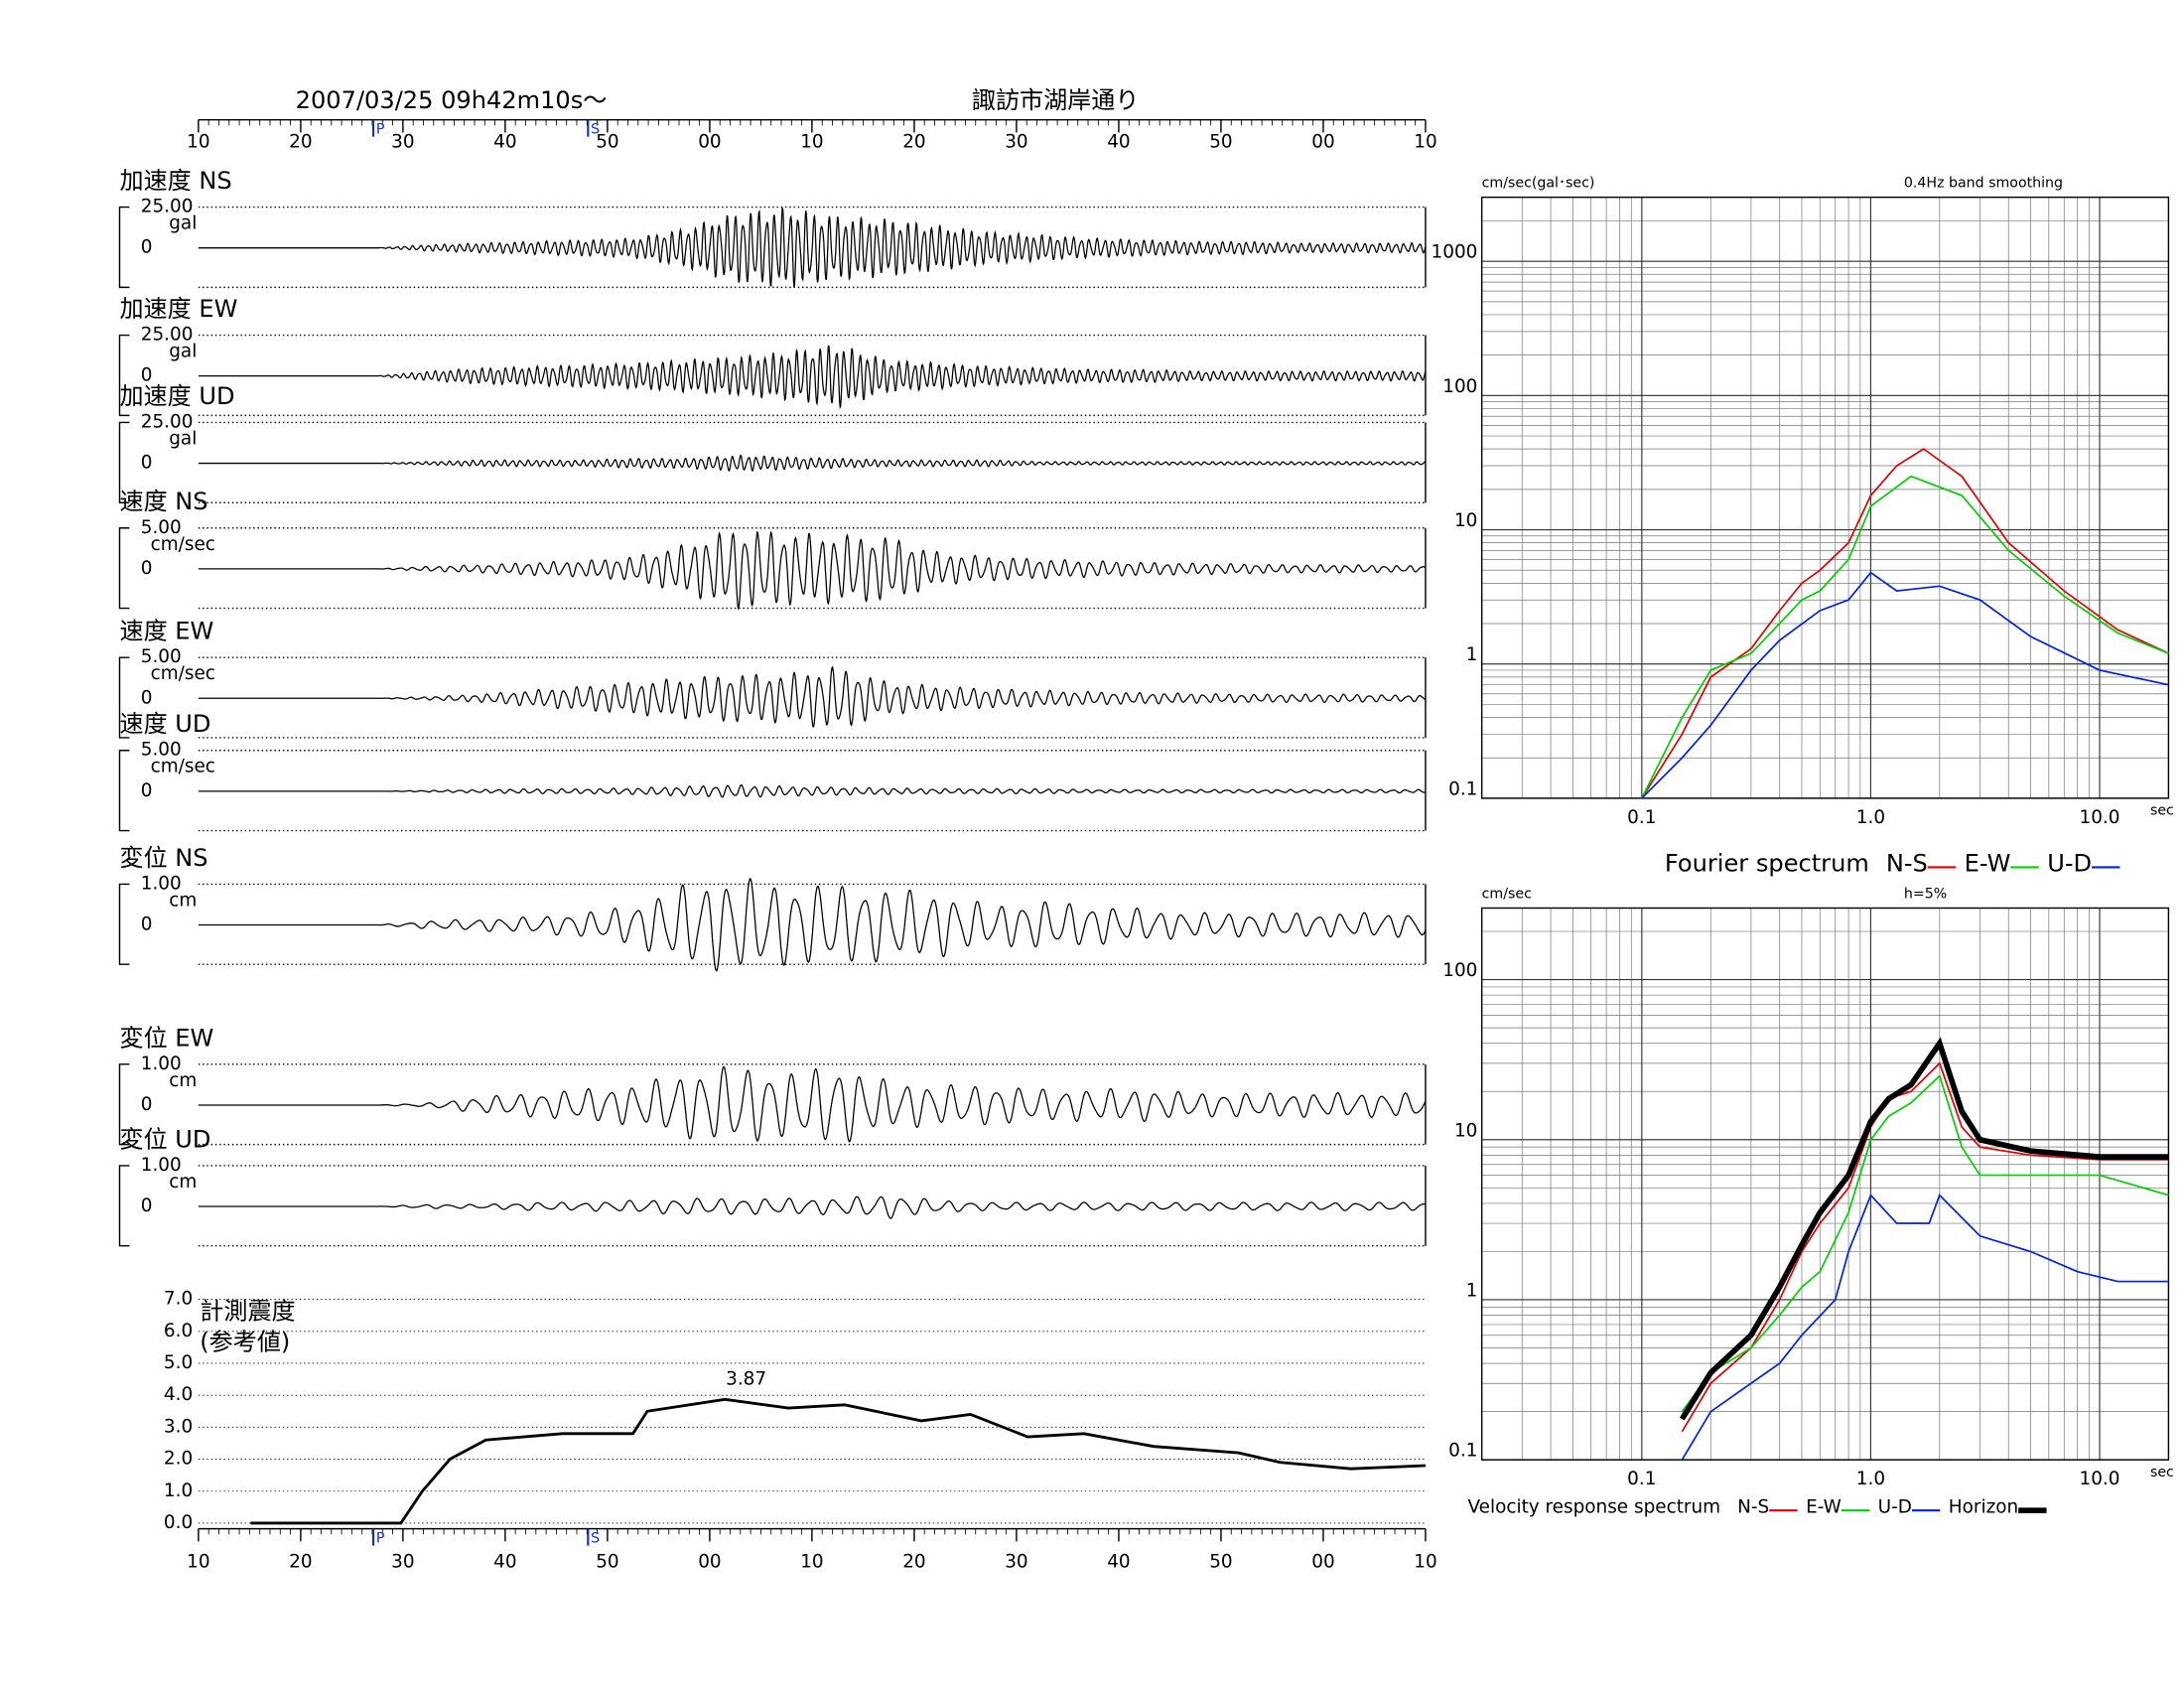 The image size is (2184, 1688). What do you see at coordinates (178, 309) in the screenshot?
I see `trace-name: 加速度 EW` at bounding box center [178, 309].